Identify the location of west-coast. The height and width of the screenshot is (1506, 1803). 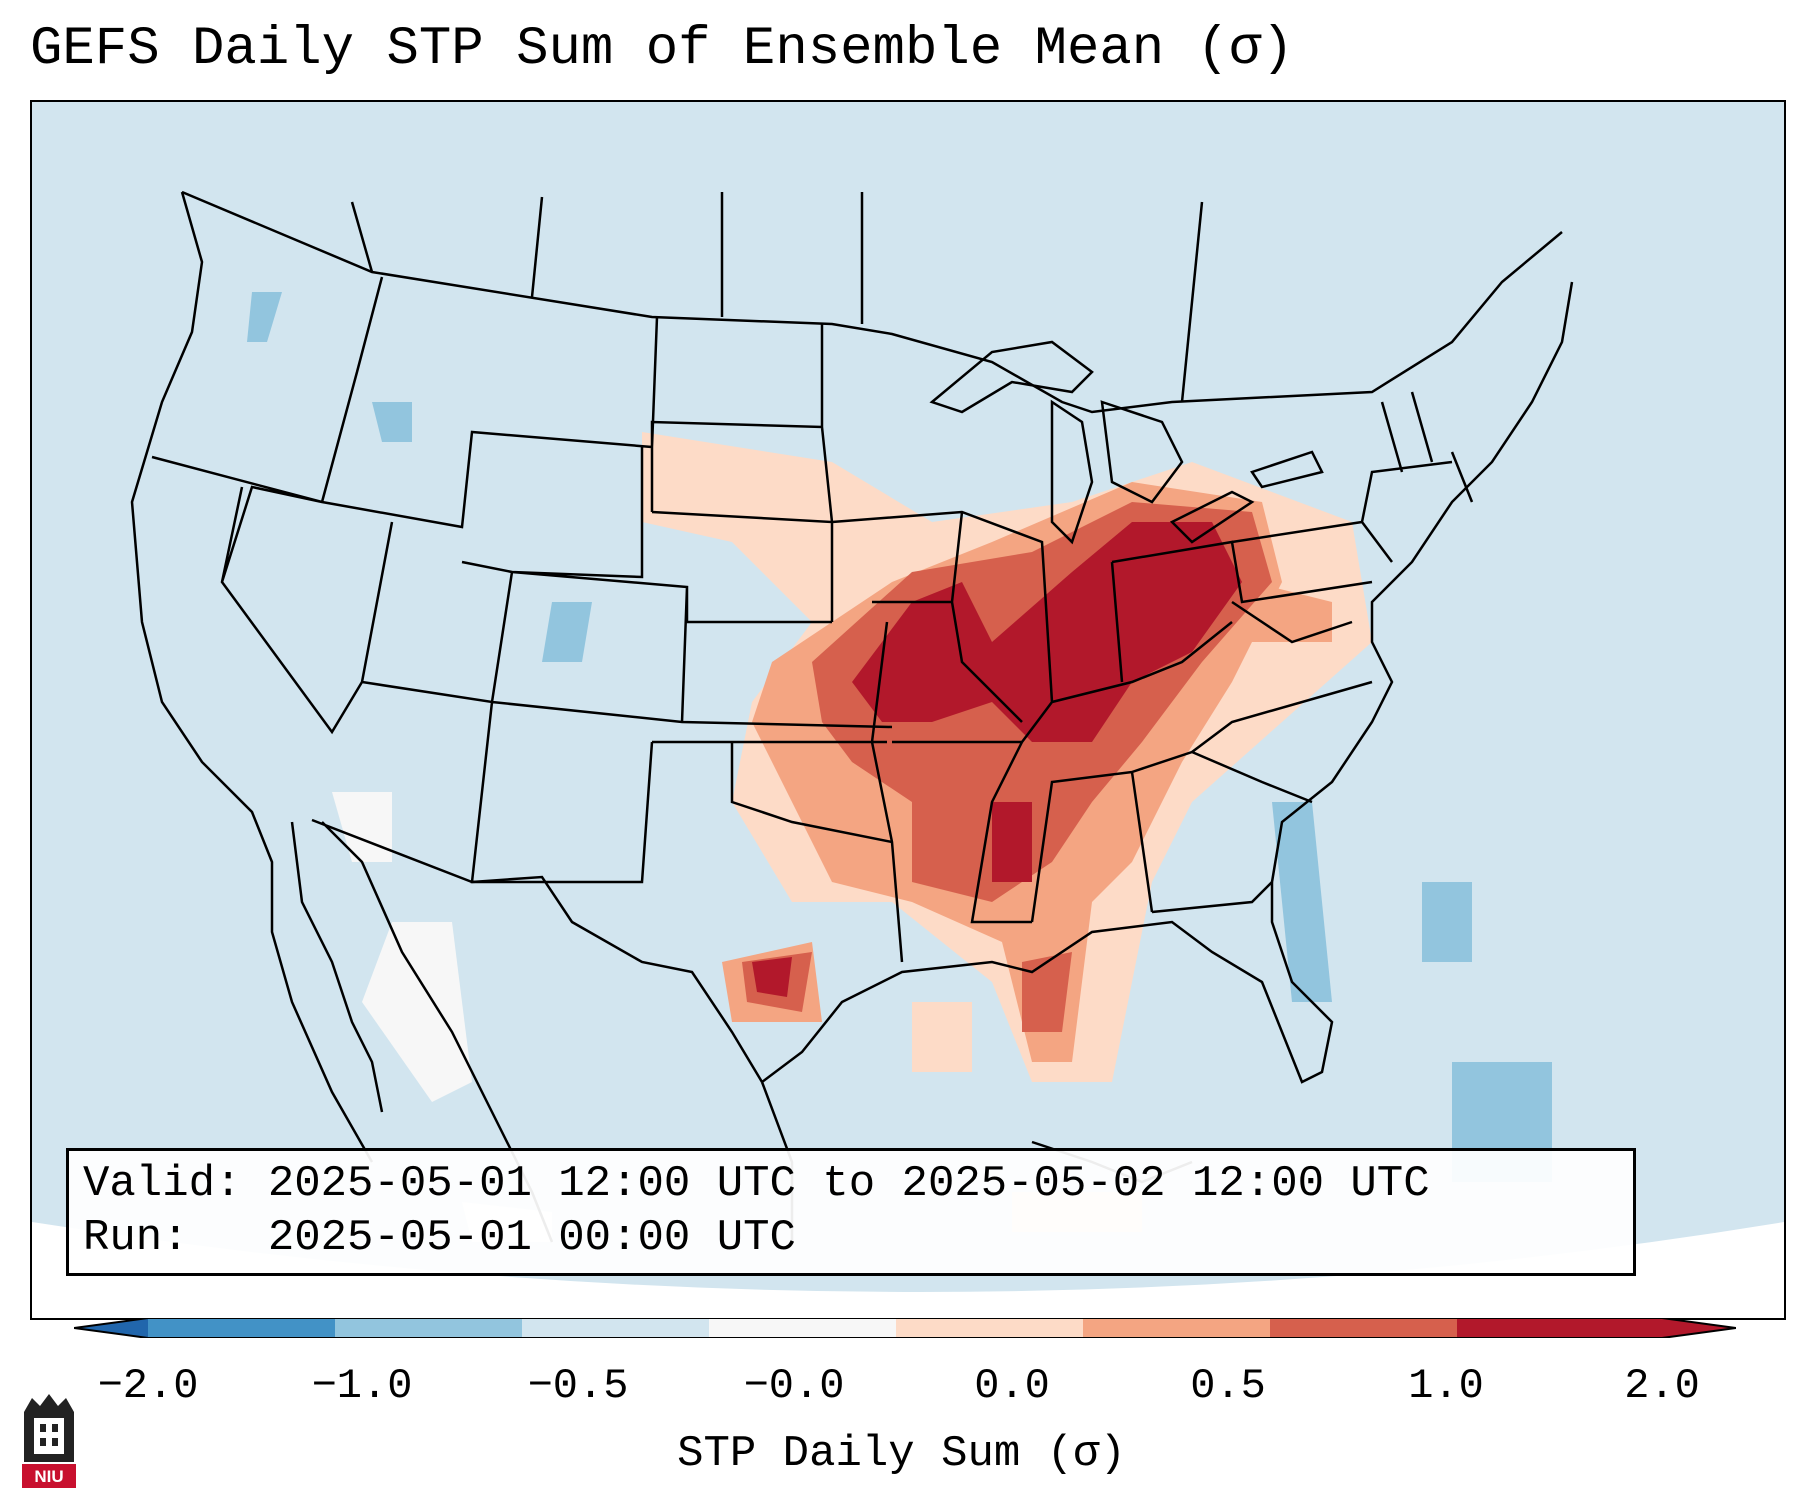
(252, 677).